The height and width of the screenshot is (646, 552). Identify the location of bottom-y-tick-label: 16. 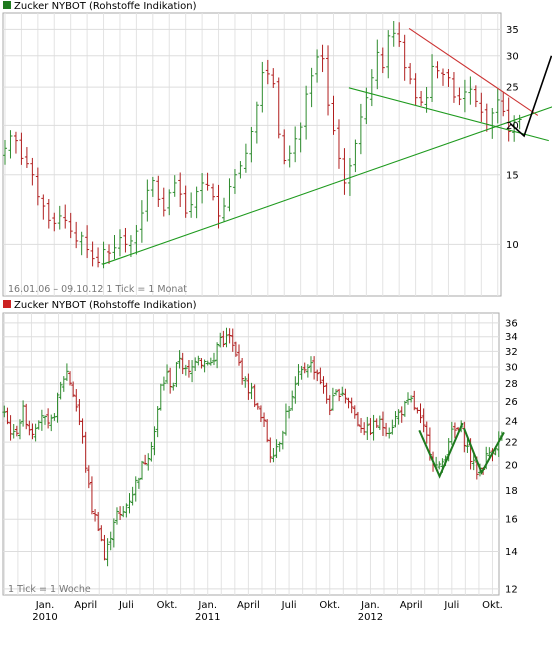
(511, 520).